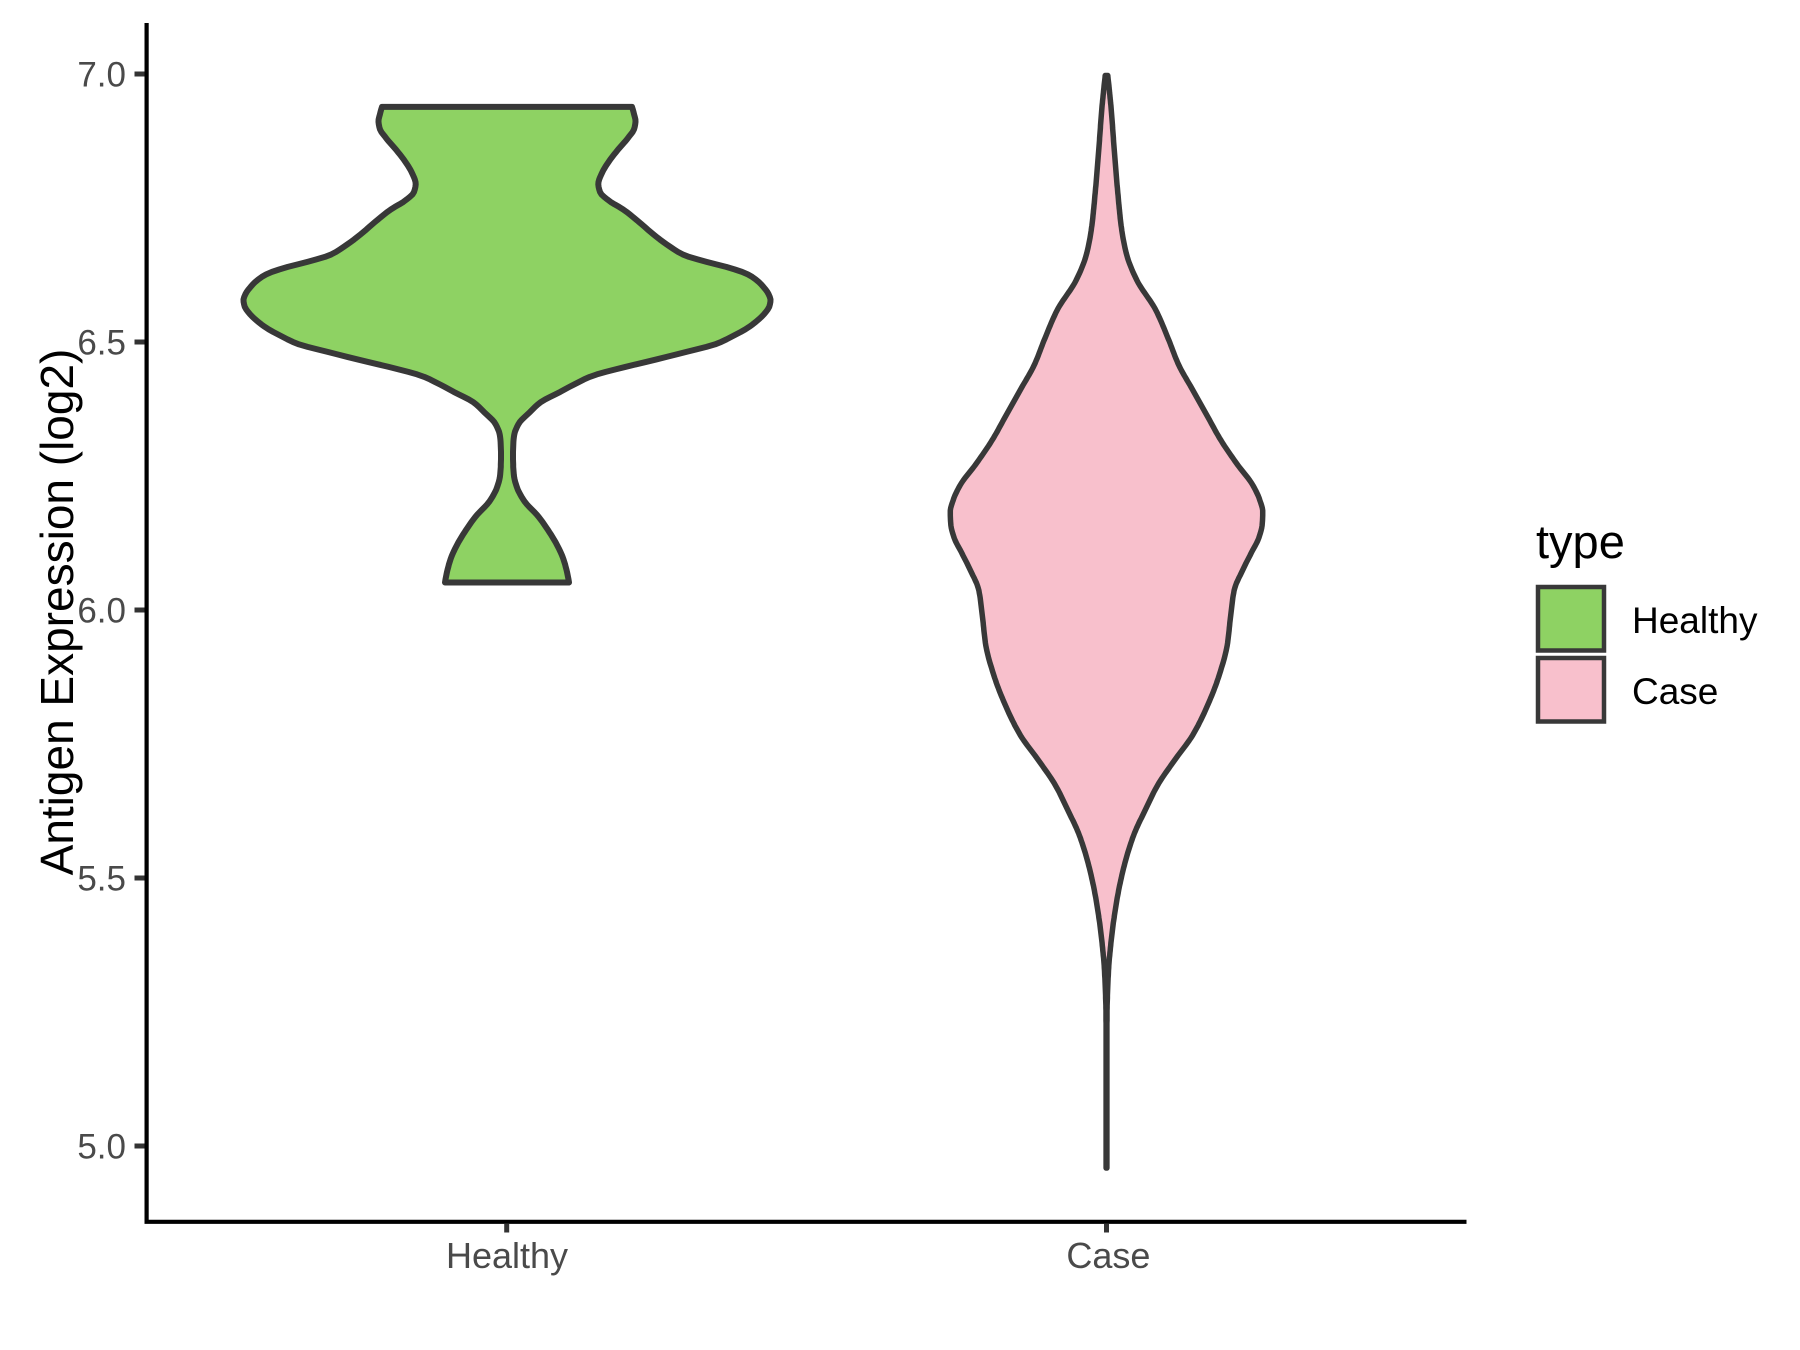 The height and width of the screenshot is (1350, 1800). What do you see at coordinates (101, 343) in the screenshot?
I see `svg-text: 6.5` at bounding box center [101, 343].